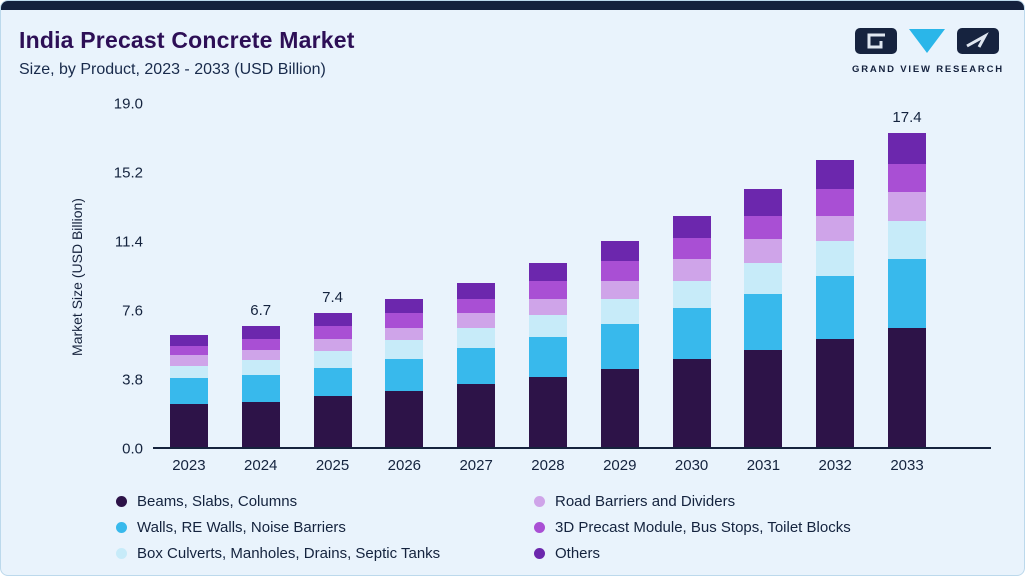  Describe the element at coordinates (325, 501) in the screenshot. I see `legend-item: Beams, Slabs, Columns` at that location.